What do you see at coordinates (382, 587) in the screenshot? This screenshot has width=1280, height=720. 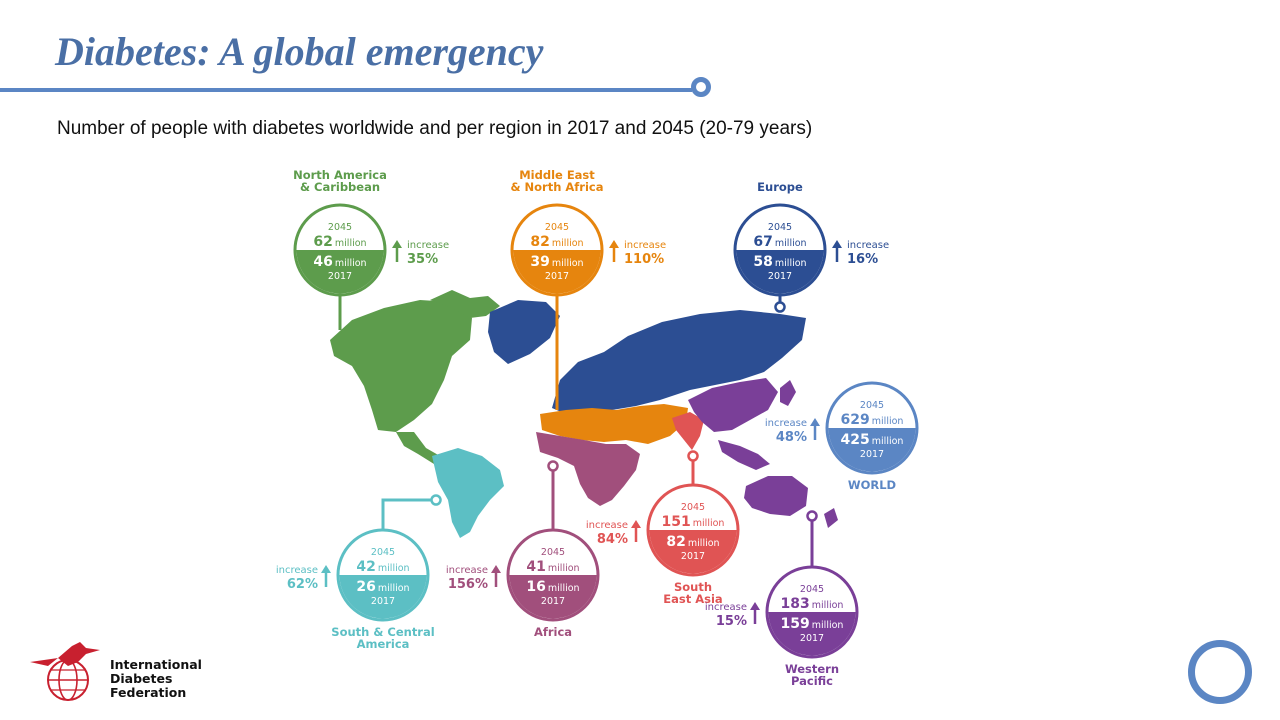 I see `badge-value-2017: 26 million` at bounding box center [382, 587].